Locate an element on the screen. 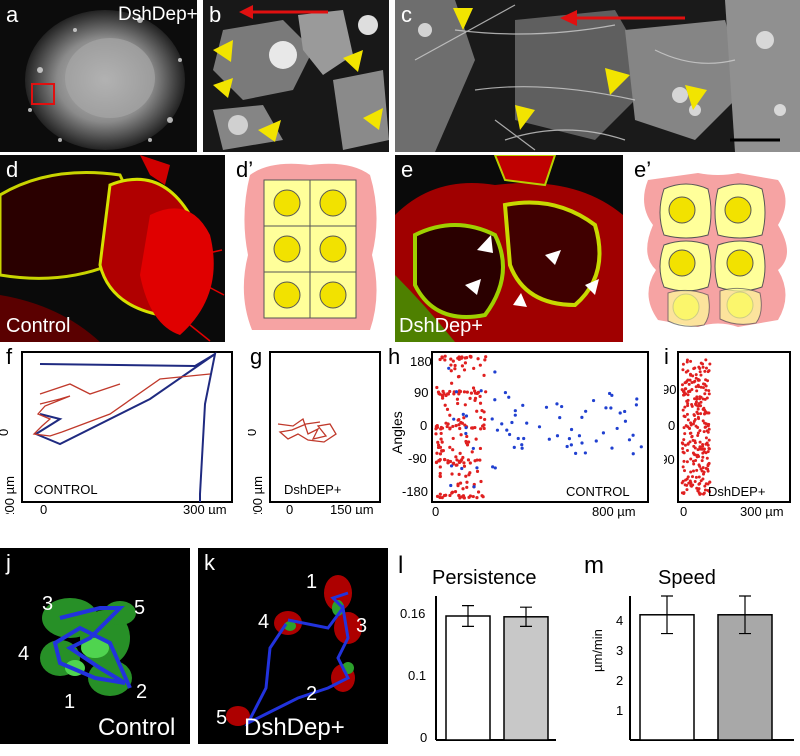 Image resolution: width=800 pixels, height=756 pixels. plot-h-label: CONTROL is located at coordinates (598, 491).